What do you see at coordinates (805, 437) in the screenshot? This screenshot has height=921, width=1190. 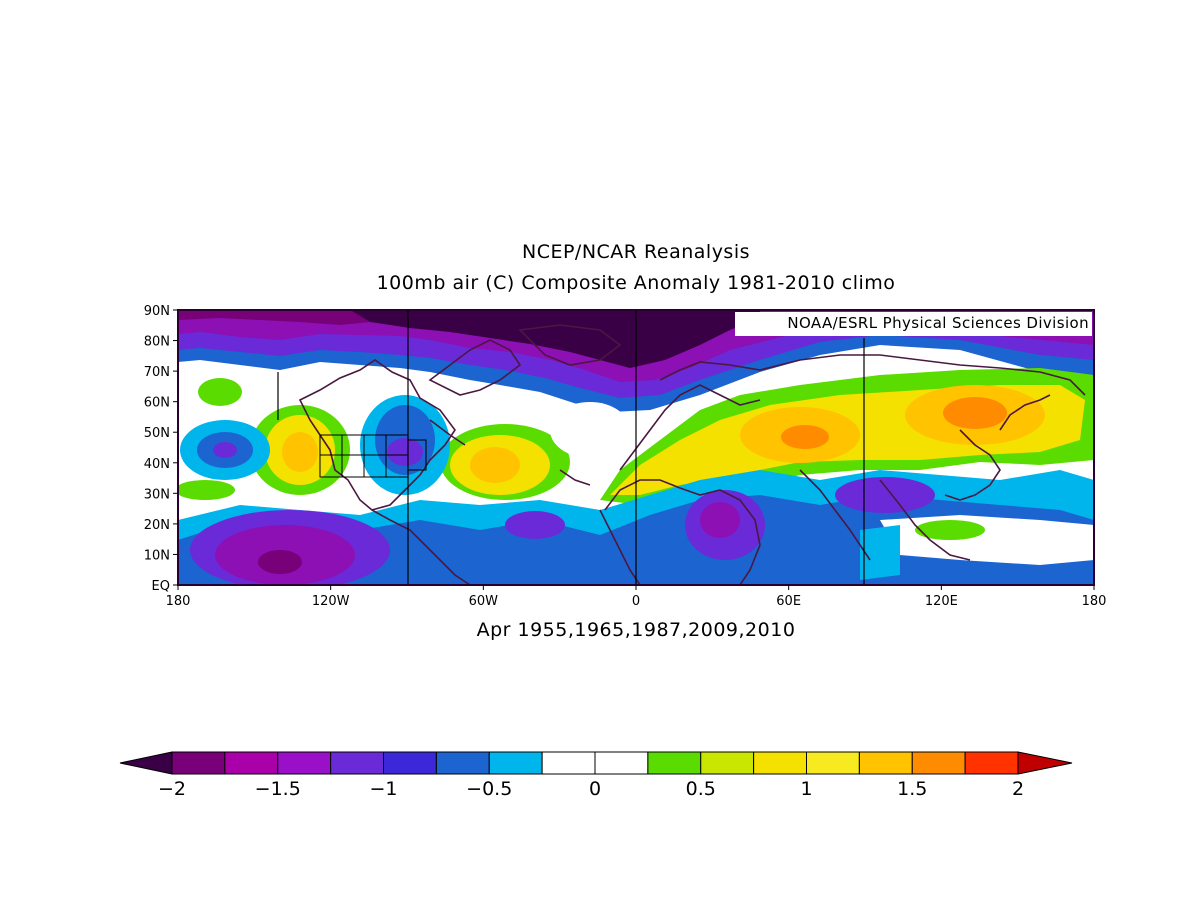 I see `eurasia-orange-west` at bounding box center [805, 437].